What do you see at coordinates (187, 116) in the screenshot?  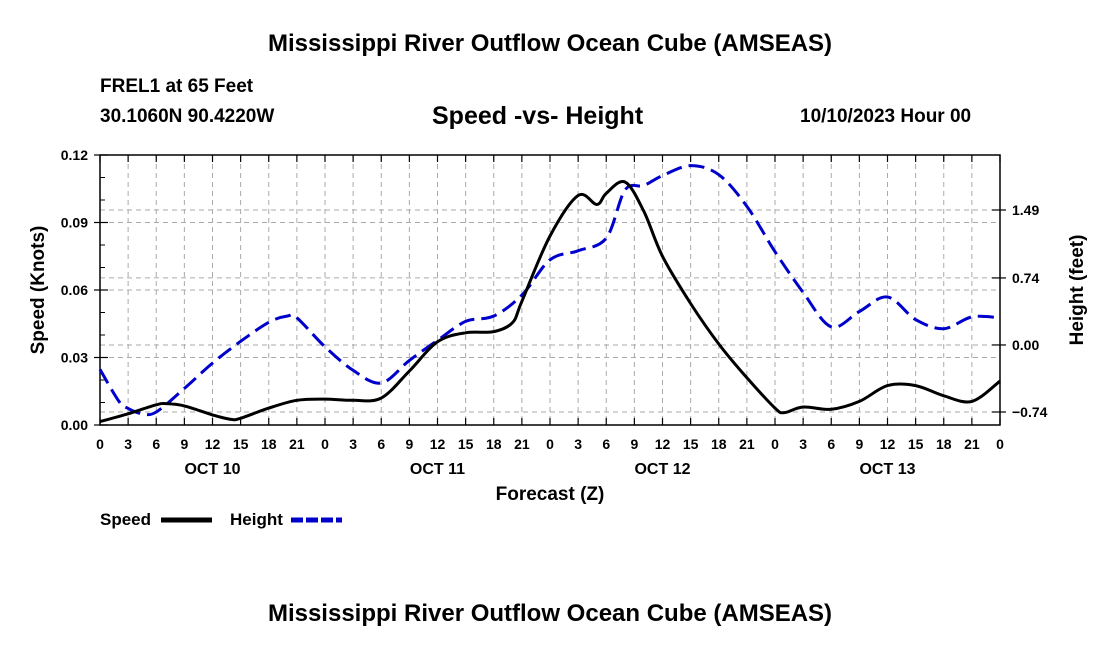 I see `coordinates-label: 30.1060N 90.4220W` at bounding box center [187, 116].